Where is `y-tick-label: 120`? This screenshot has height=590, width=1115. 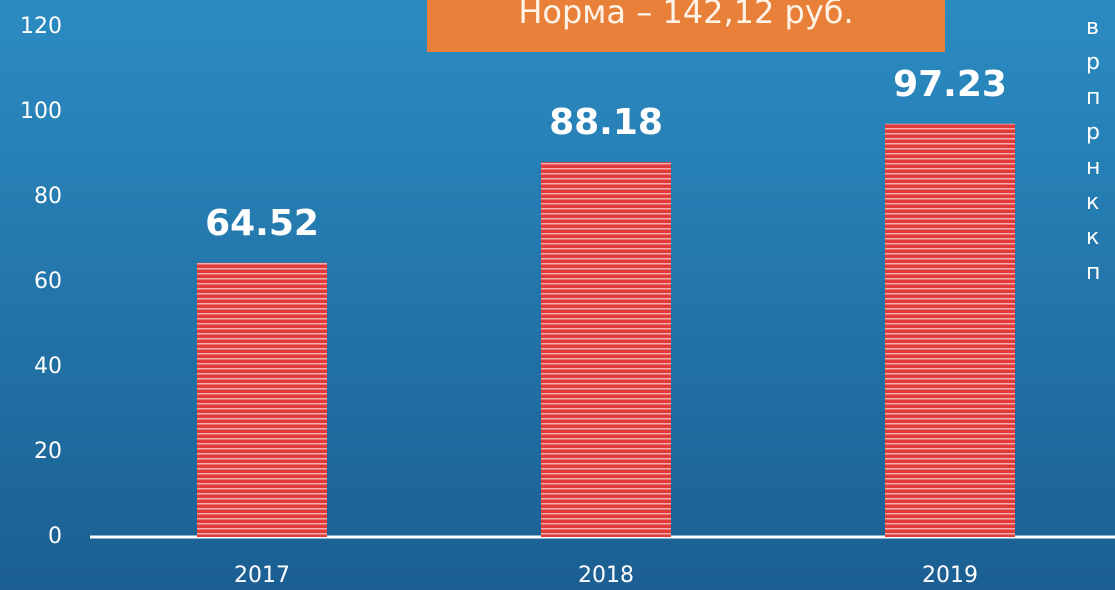 y-tick-label: 120 is located at coordinates (41, 26).